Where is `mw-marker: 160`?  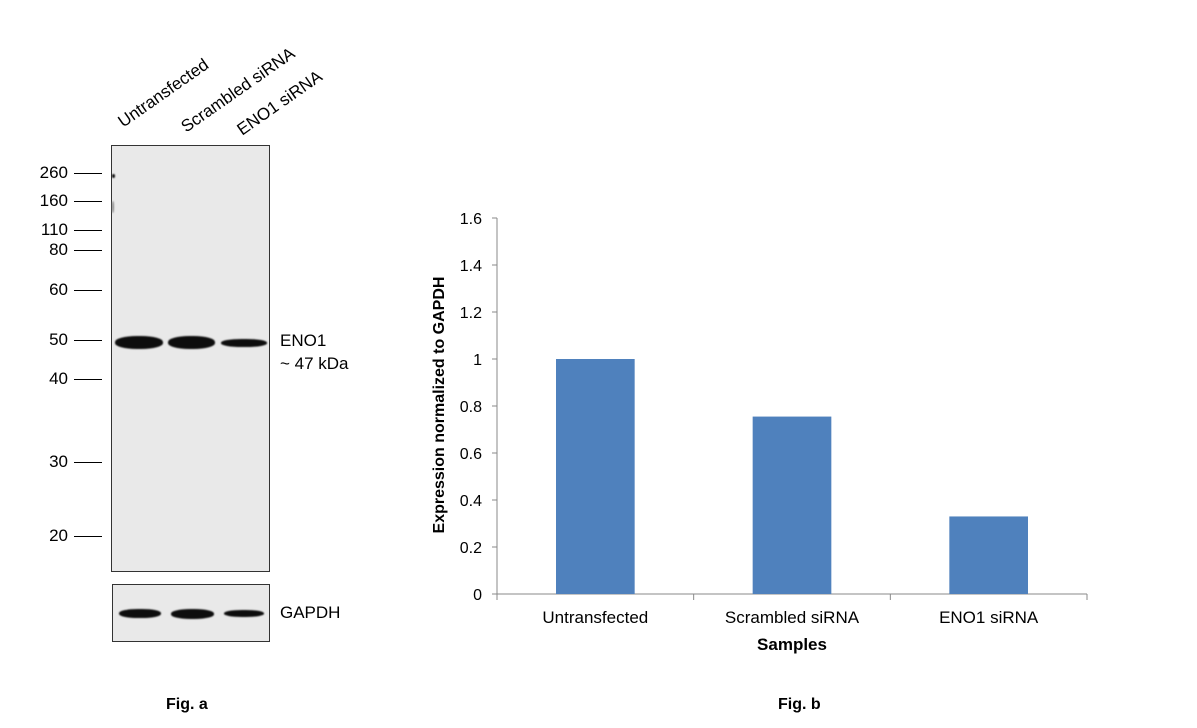
mw-marker: 160 is located at coordinates (51, 201).